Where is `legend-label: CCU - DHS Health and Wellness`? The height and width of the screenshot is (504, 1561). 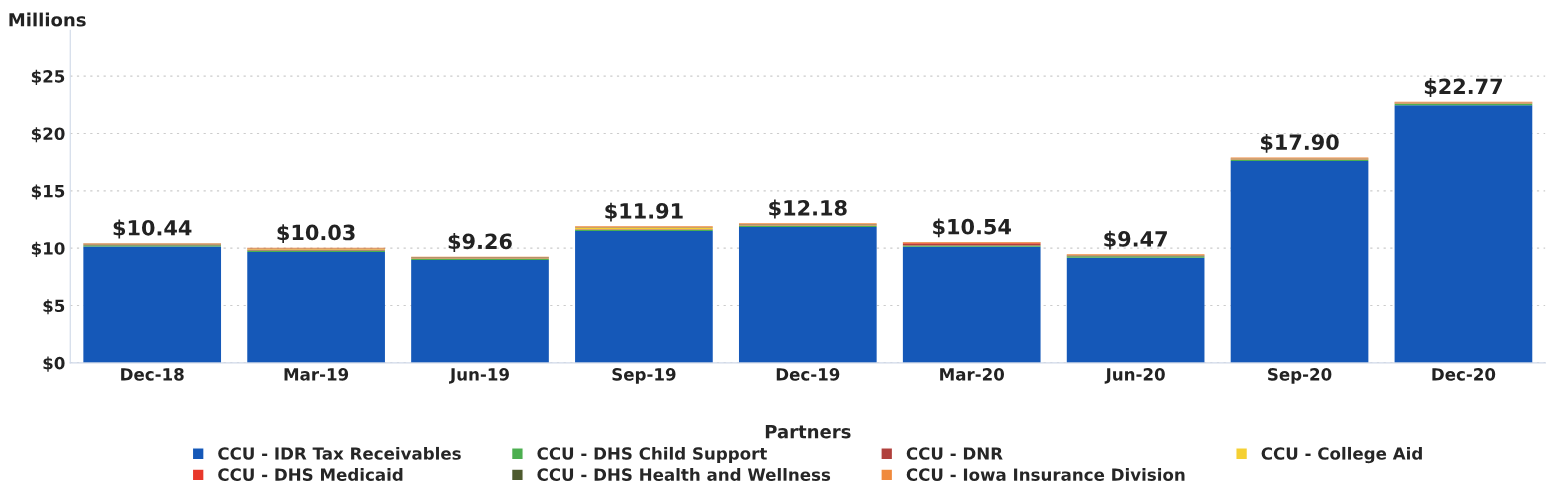
legend-label: CCU - DHS Health and Wellness is located at coordinates (684, 474).